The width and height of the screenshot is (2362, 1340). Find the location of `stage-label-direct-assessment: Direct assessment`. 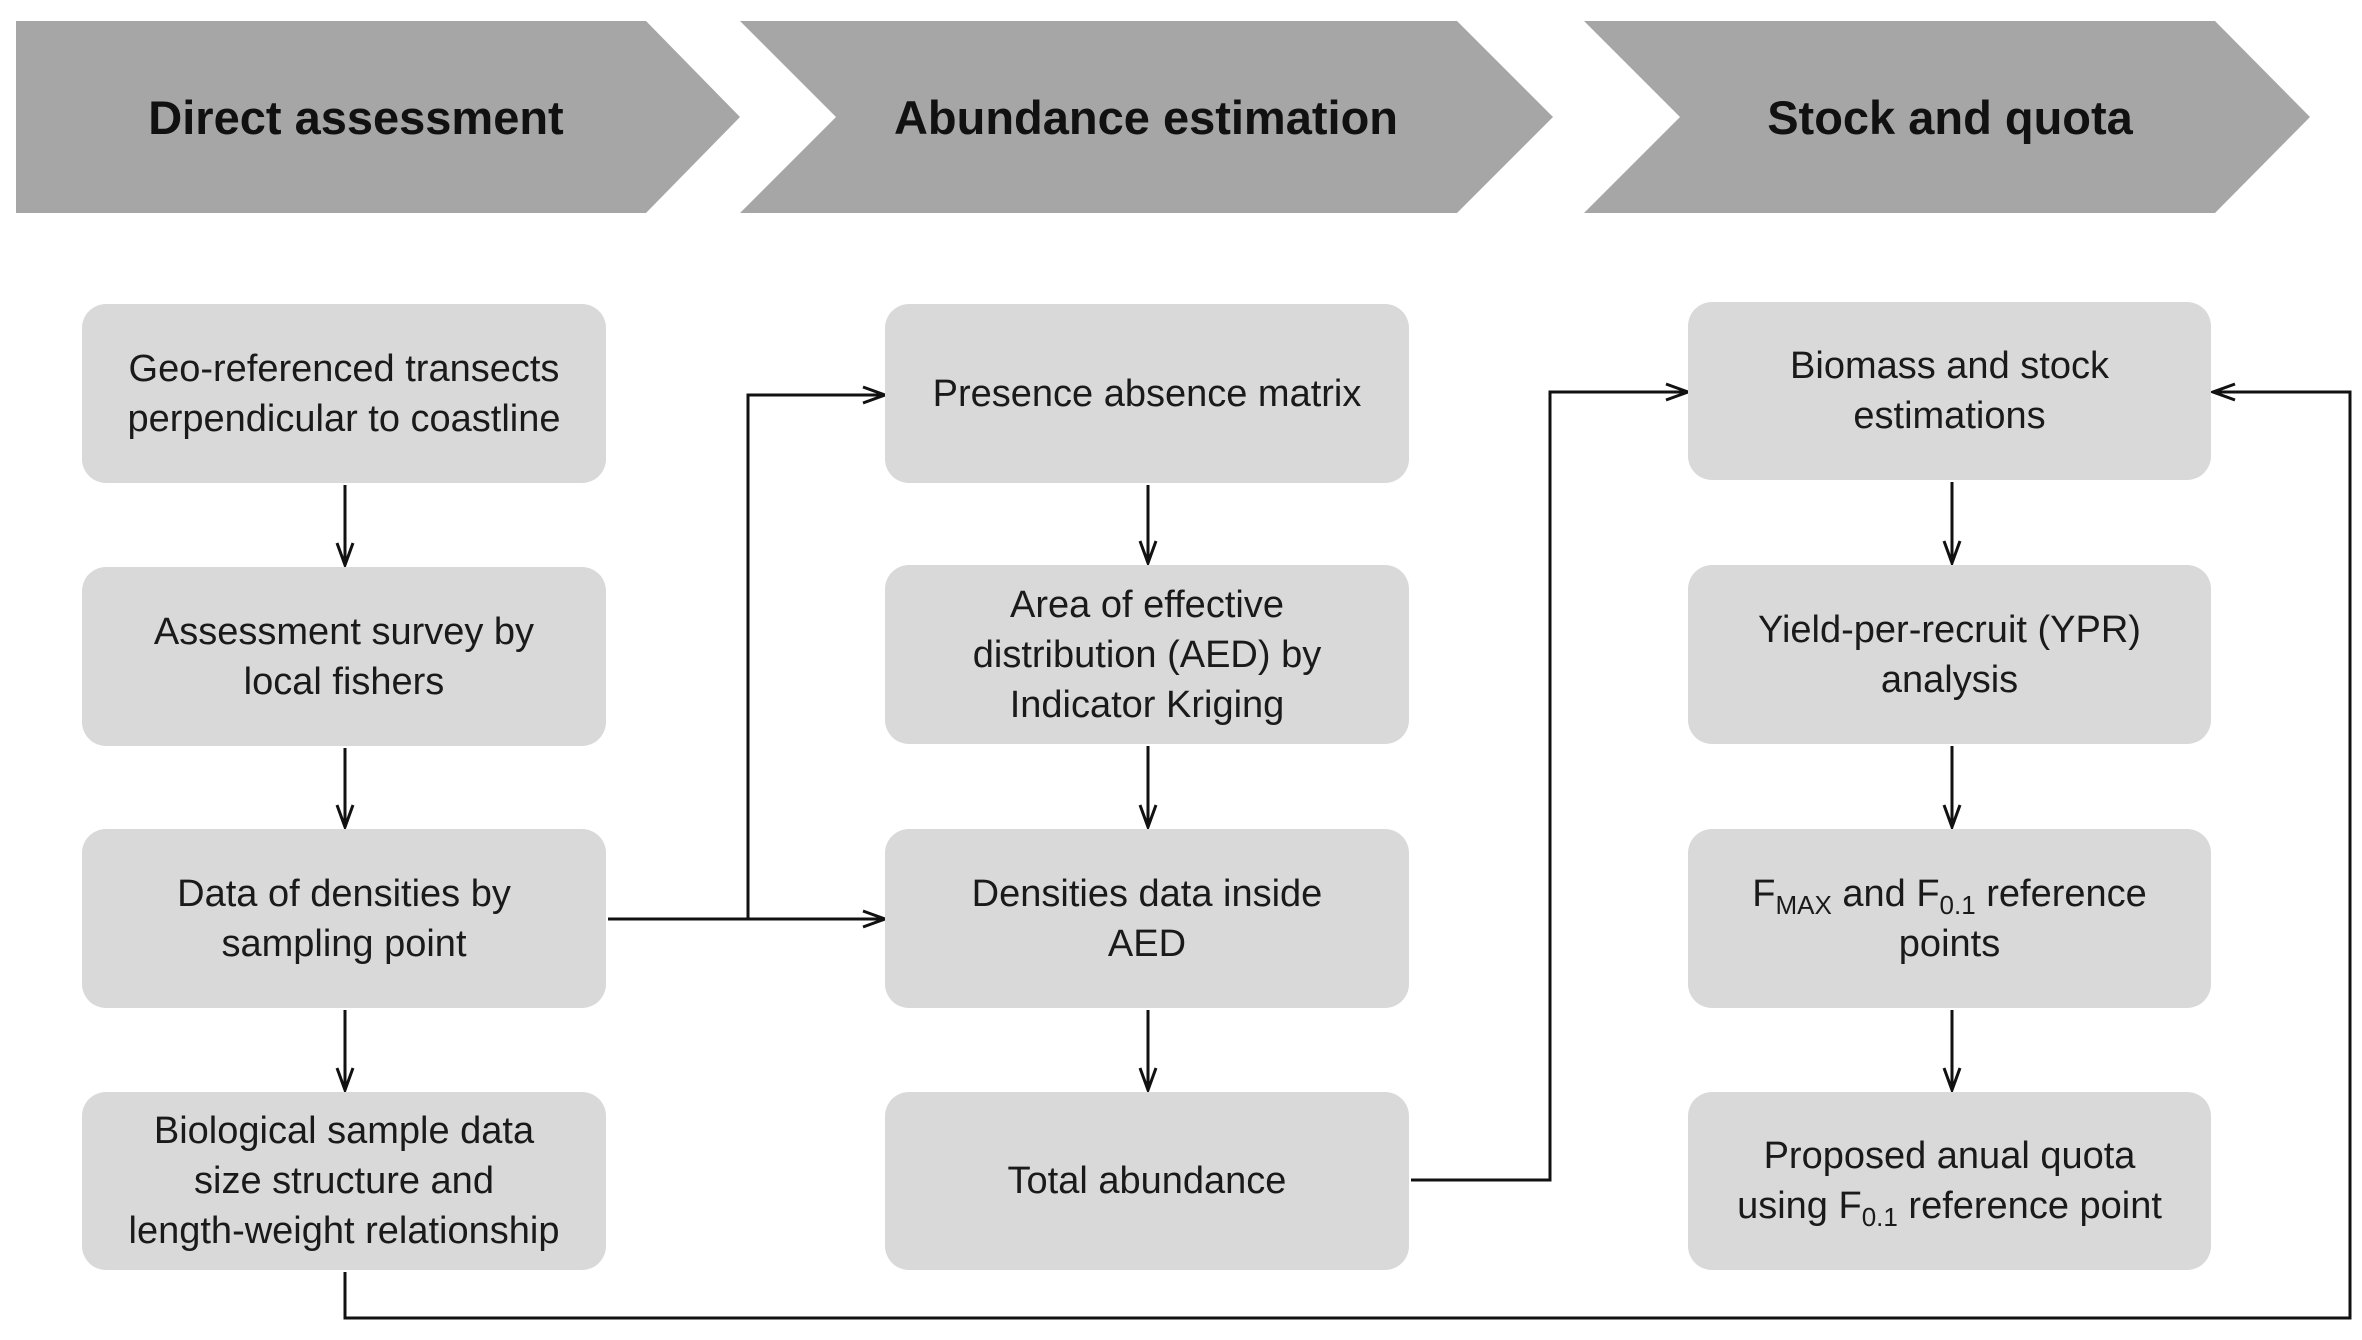

stage-label-direct-assessment: Direct assessment is located at coordinates (356, 117).